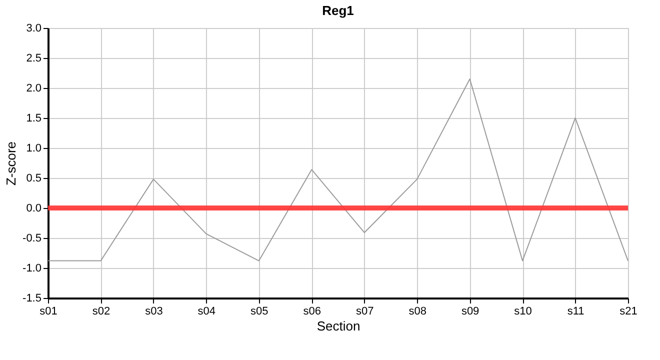 This screenshot has width=660, height=360. What do you see at coordinates (101, 312) in the screenshot?
I see `x-tick-label: s02` at bounding box center [101, 312].